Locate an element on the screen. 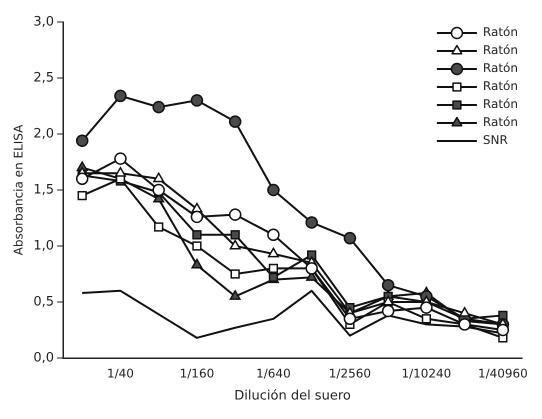  x-tick-label: 1/40960 is located at coordinates (503, 373).